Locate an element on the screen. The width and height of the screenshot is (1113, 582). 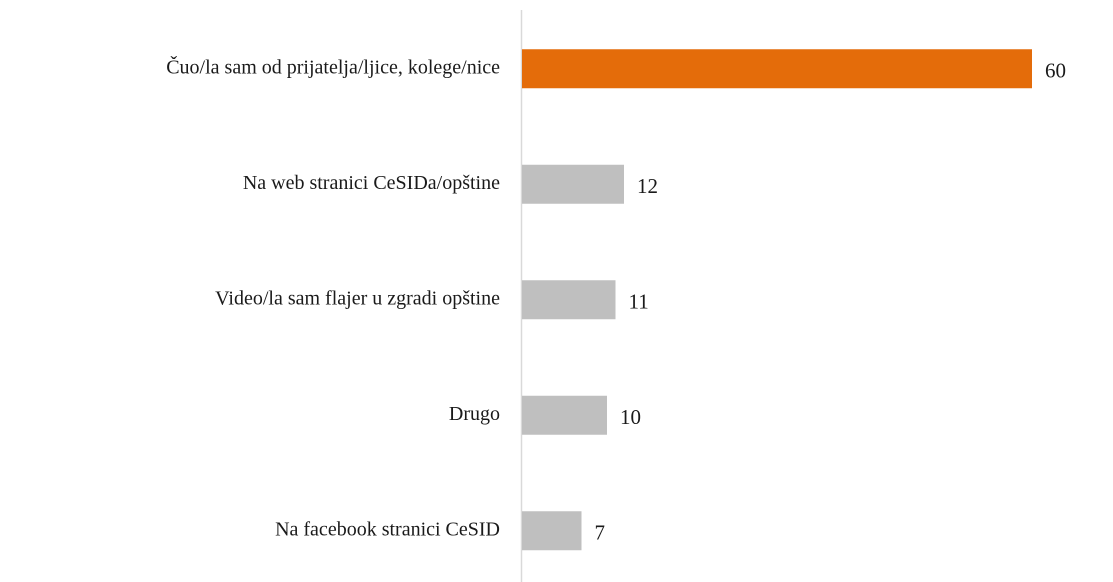
data-label: 11 is located at coordinates (639, 302).